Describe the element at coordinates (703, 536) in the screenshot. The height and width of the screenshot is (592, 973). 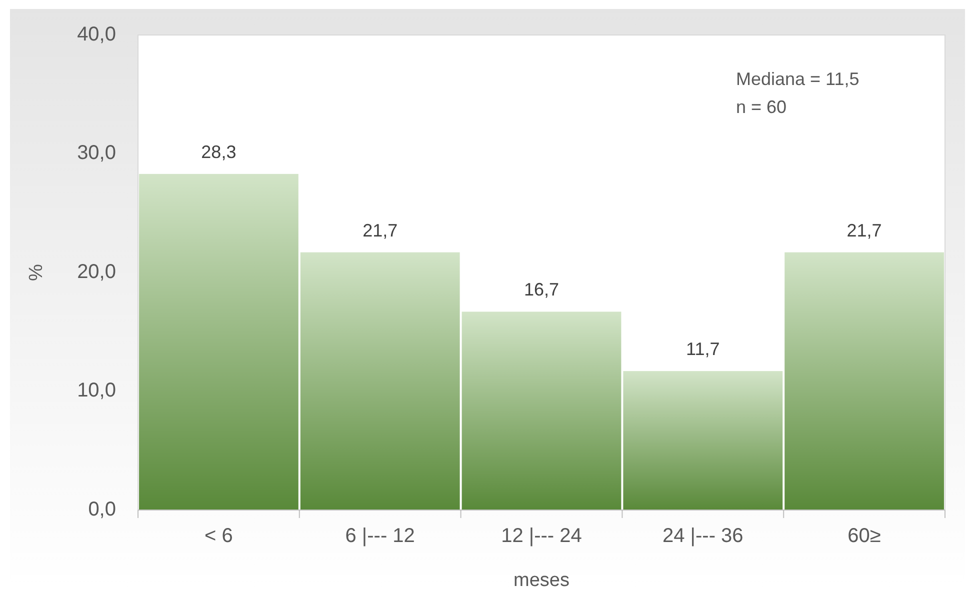
I see `x-tick-label: 24 |--- 36` at that location.